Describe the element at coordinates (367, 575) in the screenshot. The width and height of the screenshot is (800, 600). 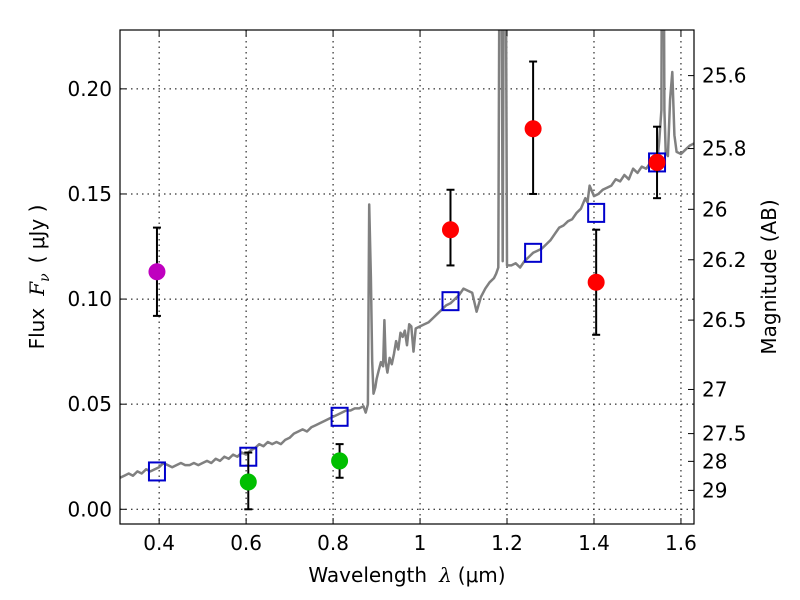
I see `x-axis-label: Wavelength` at that location.